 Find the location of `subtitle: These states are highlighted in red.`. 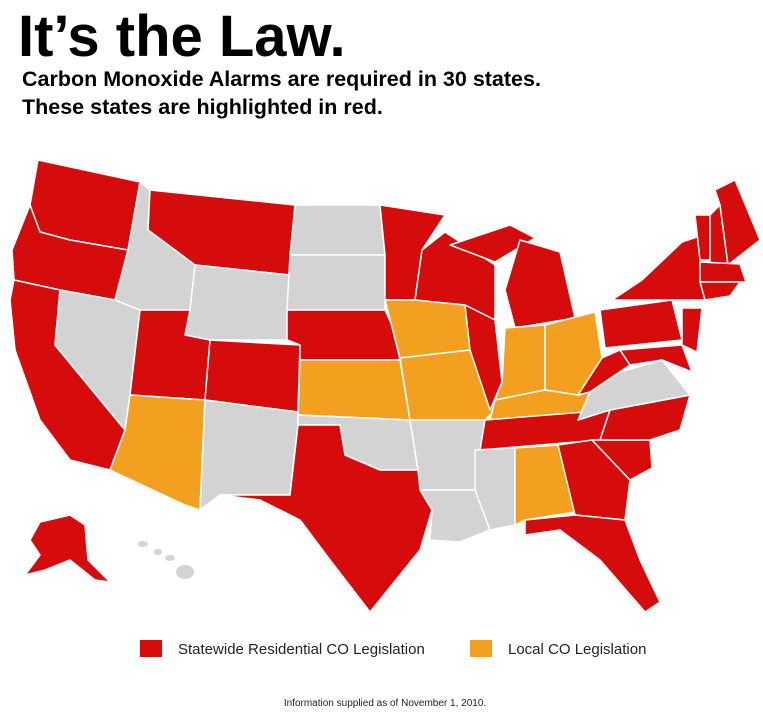

subtitle: These states are highlighted in red. is located at coordinates (202, 107).